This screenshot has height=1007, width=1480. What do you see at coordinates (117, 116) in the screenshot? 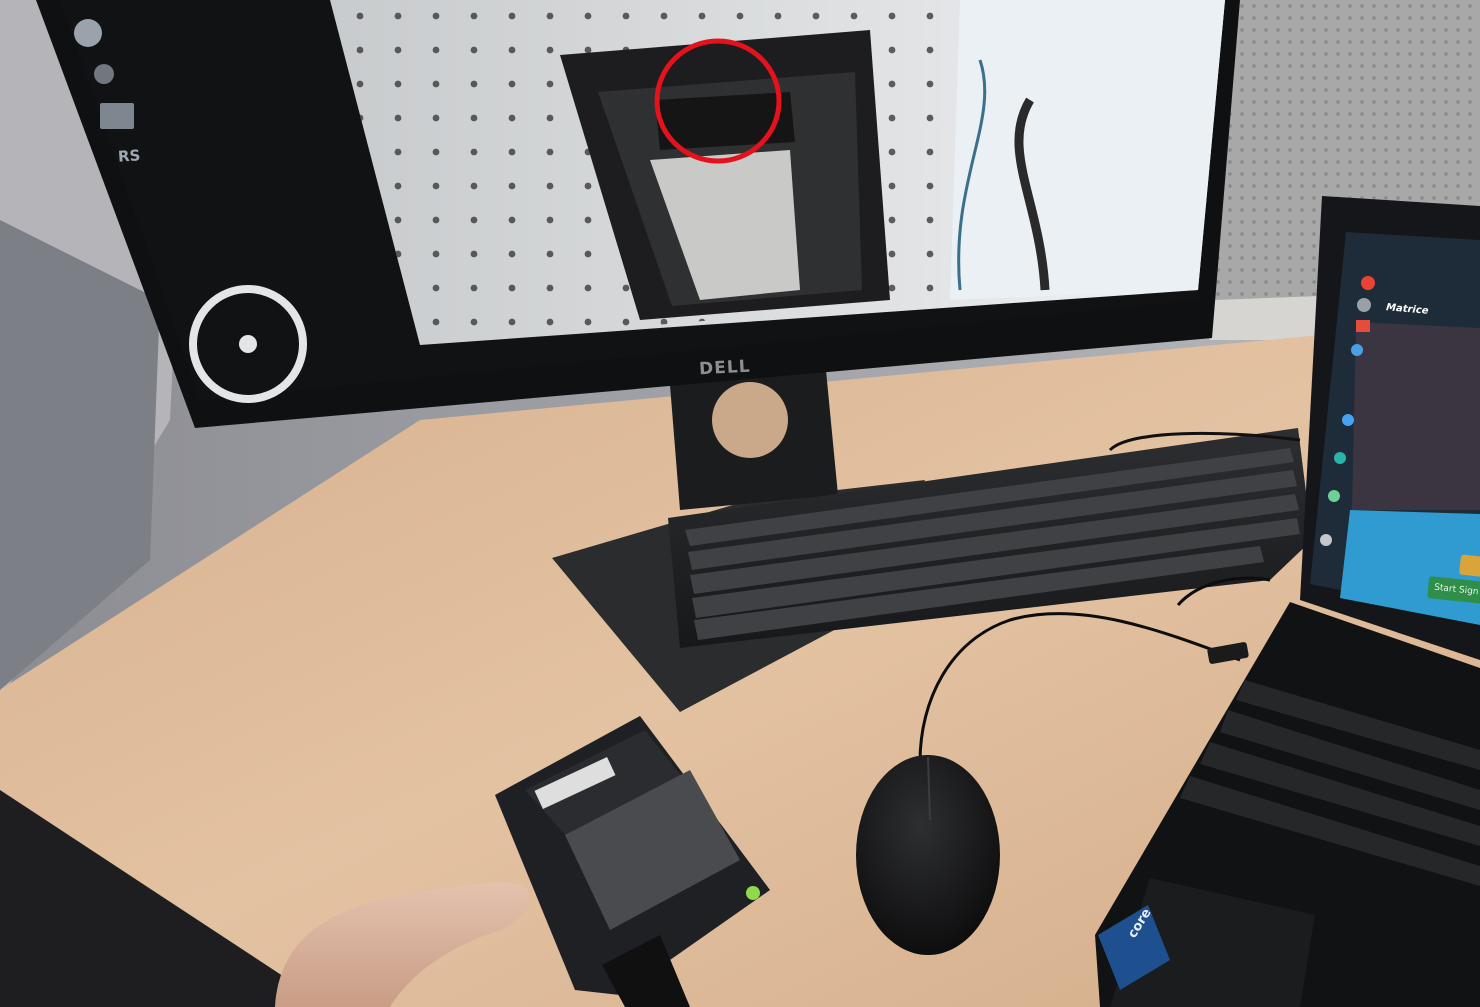
I see `monitor-icon` at bounding box center [117, 116].